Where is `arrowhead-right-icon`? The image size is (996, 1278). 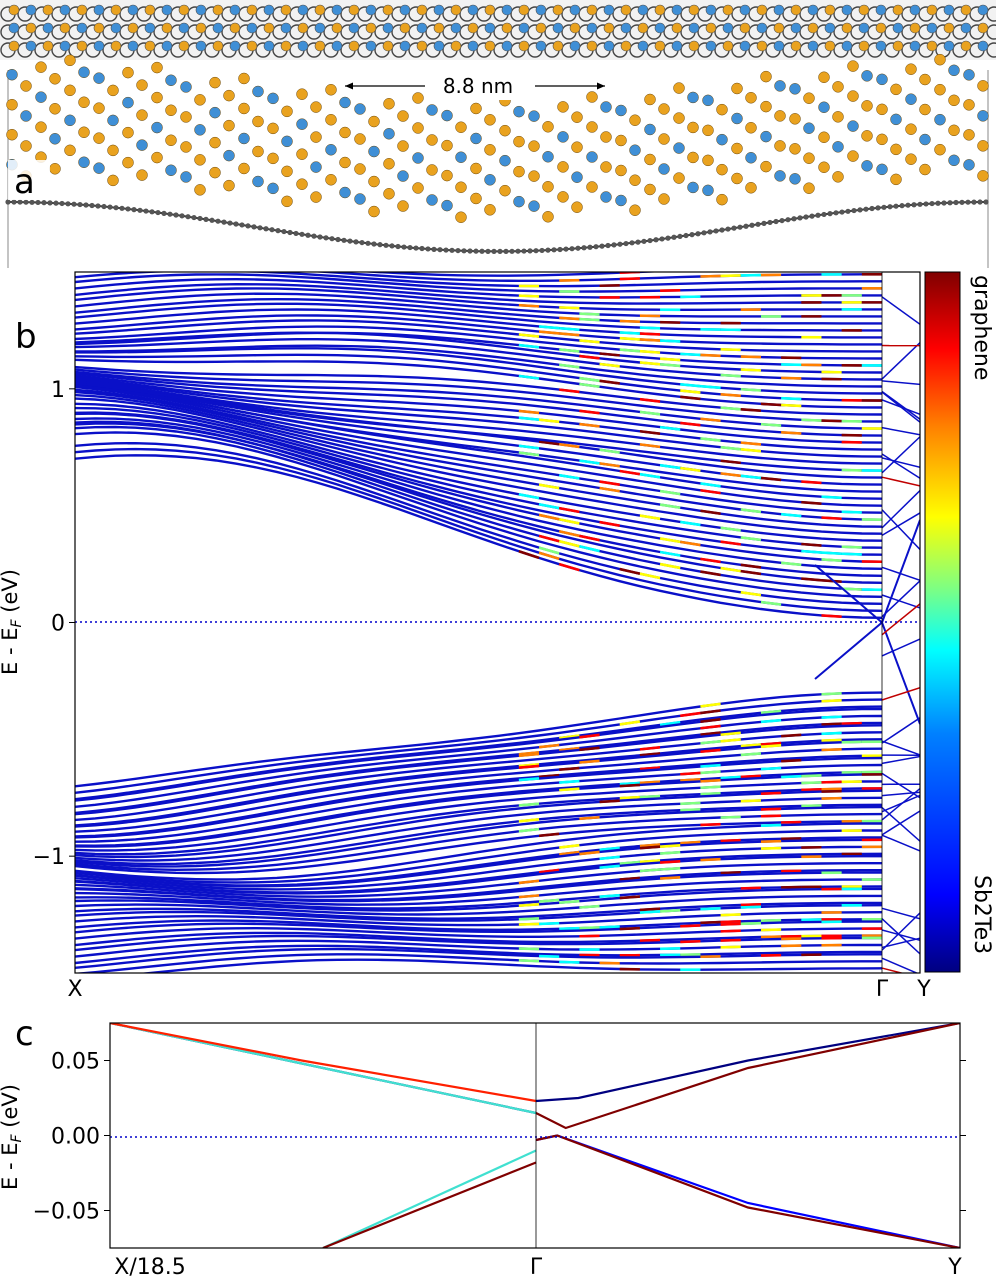
arrowhead-right-icon is located at coordinates (601, 86).